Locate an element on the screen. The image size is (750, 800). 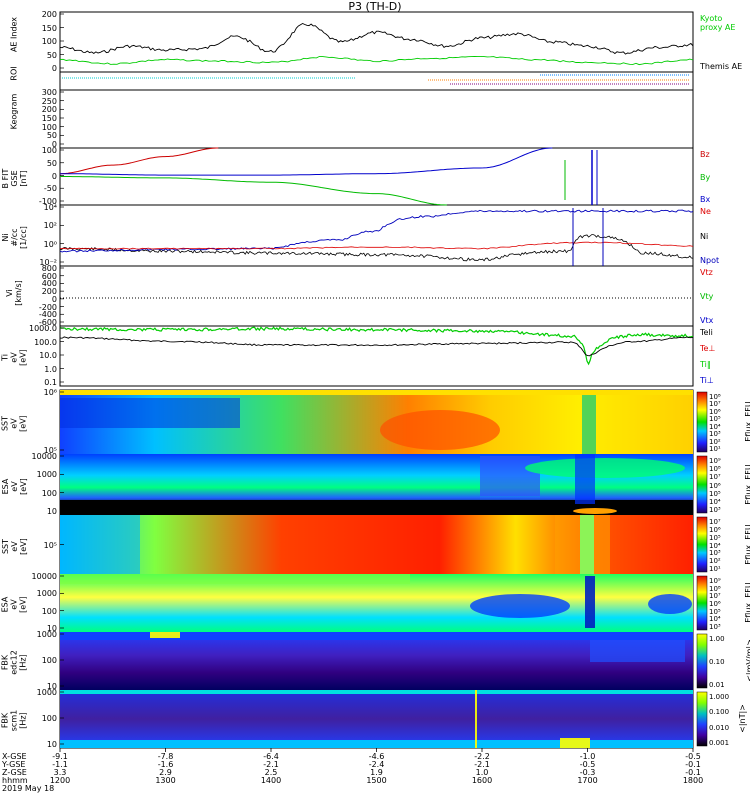
ytick-ti: 0.1 is located at coordinates (50, 382).